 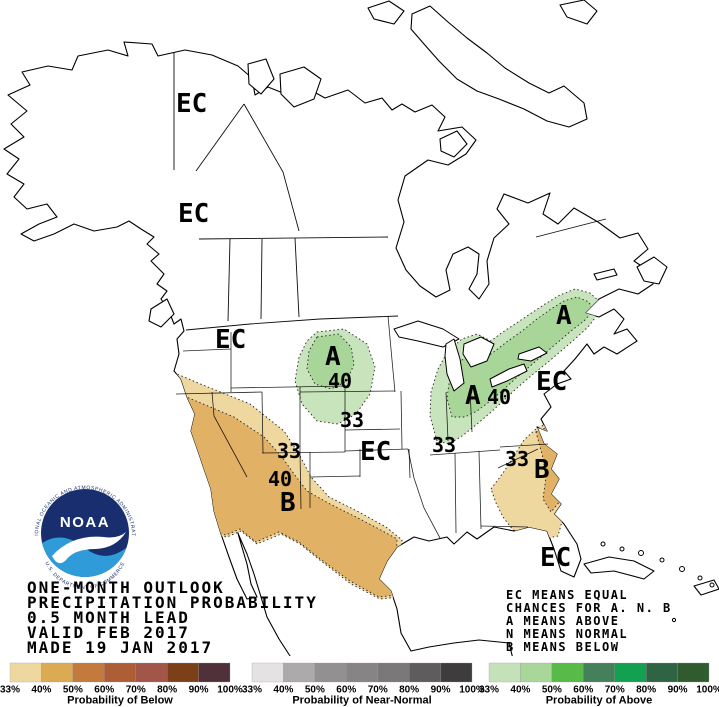 I want to click on hispaniola, so click(x=706, y=587).